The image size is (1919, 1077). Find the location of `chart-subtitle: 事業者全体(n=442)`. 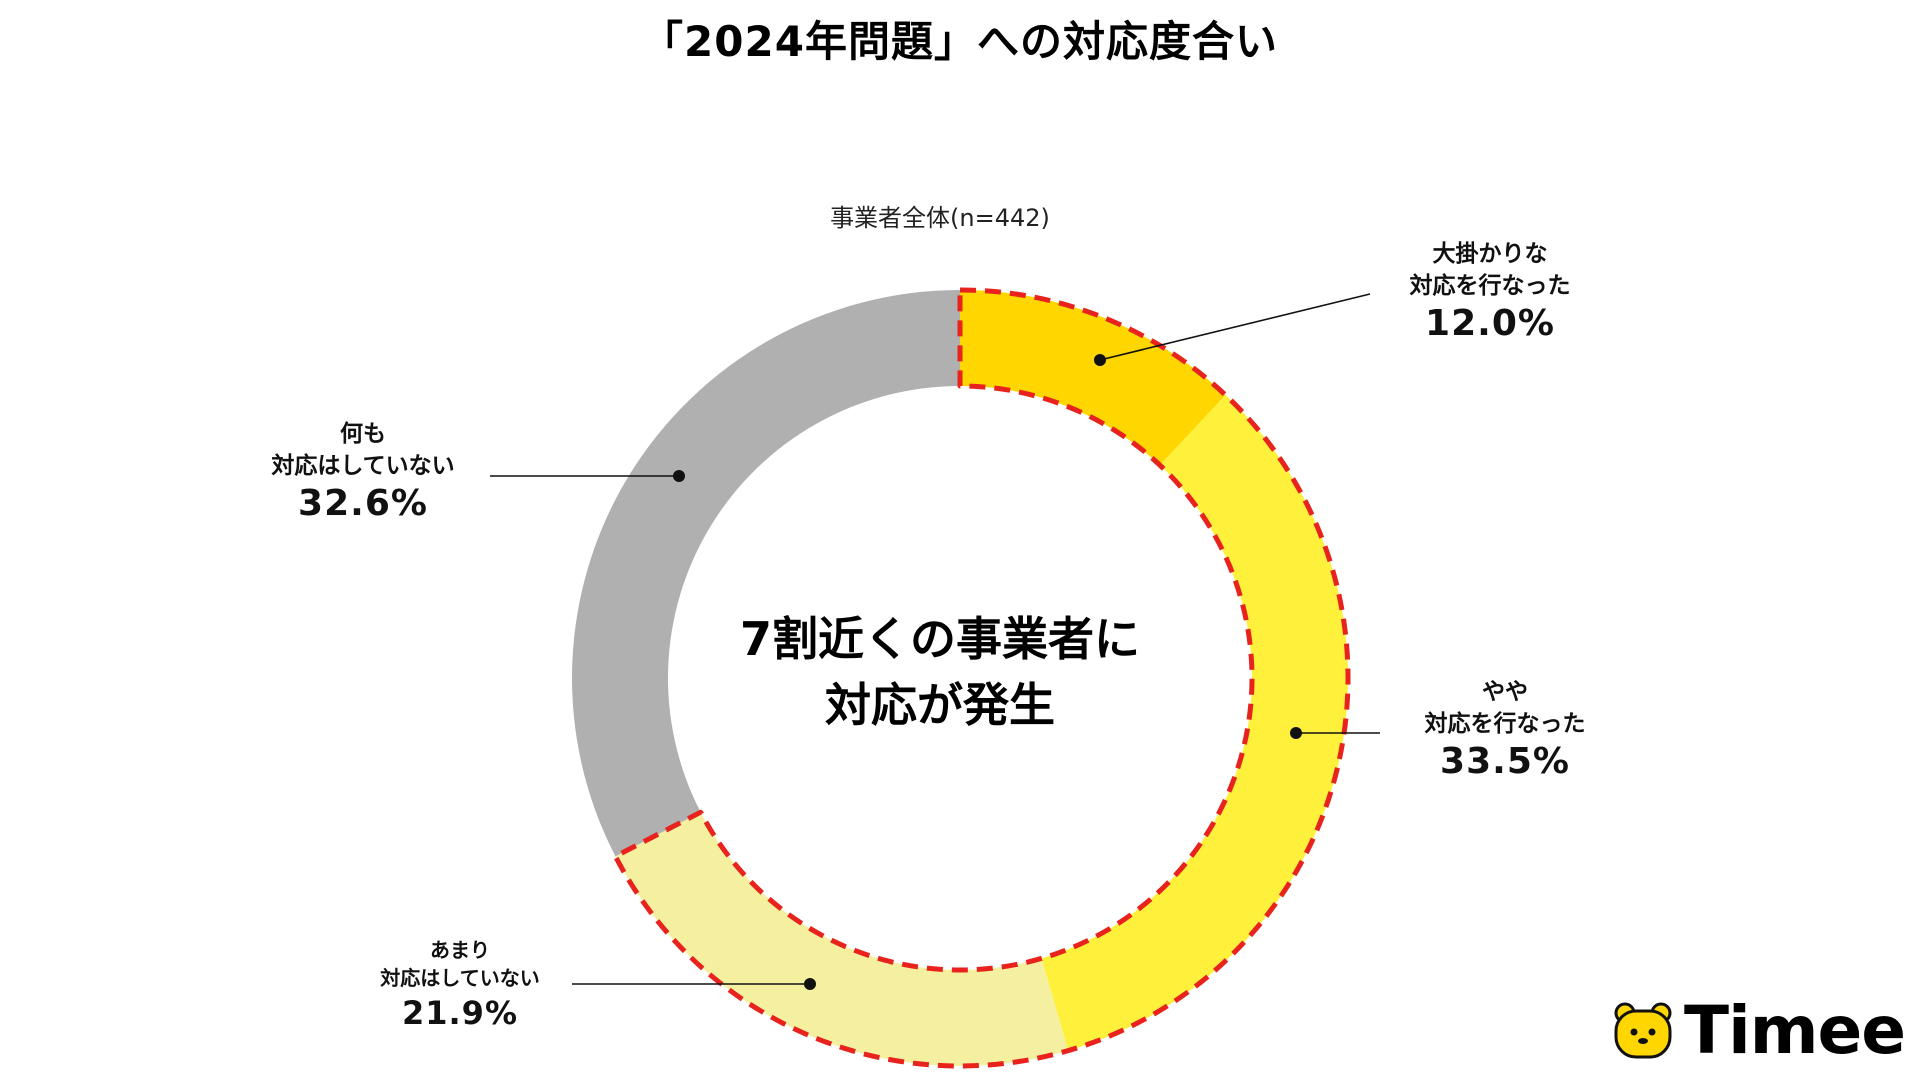

chart-subtitle: 事業者全体(n=442) is located at coordinates (940, 218).